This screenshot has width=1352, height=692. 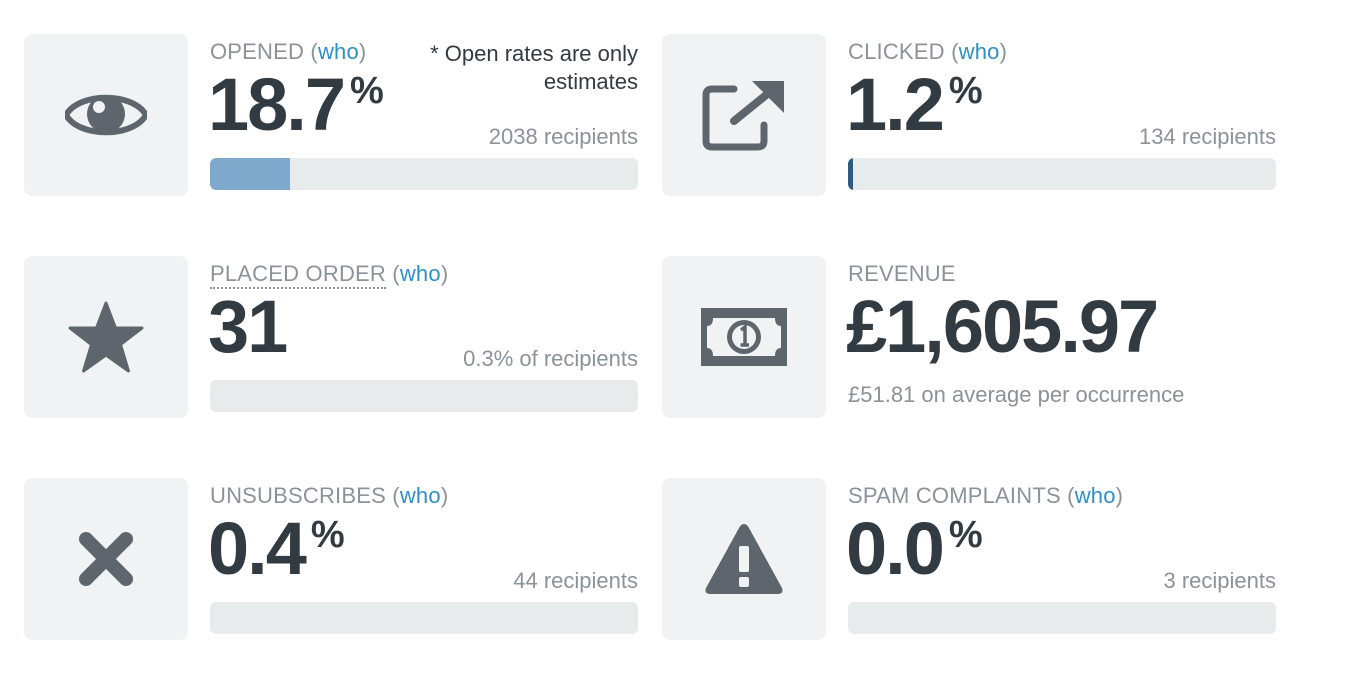 I want to click on unsubscribes-recipients: 44 recipients, so click(x=575, y=580).